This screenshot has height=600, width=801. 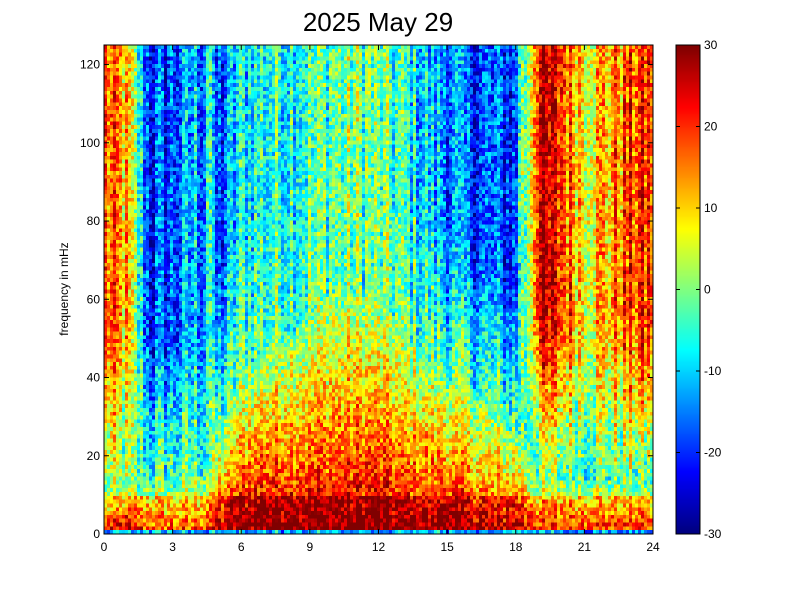 What do you see at coordinates (94, 299) in the screenshot?
I see `y-tick-label: 60` at bounding box center [94, 299].